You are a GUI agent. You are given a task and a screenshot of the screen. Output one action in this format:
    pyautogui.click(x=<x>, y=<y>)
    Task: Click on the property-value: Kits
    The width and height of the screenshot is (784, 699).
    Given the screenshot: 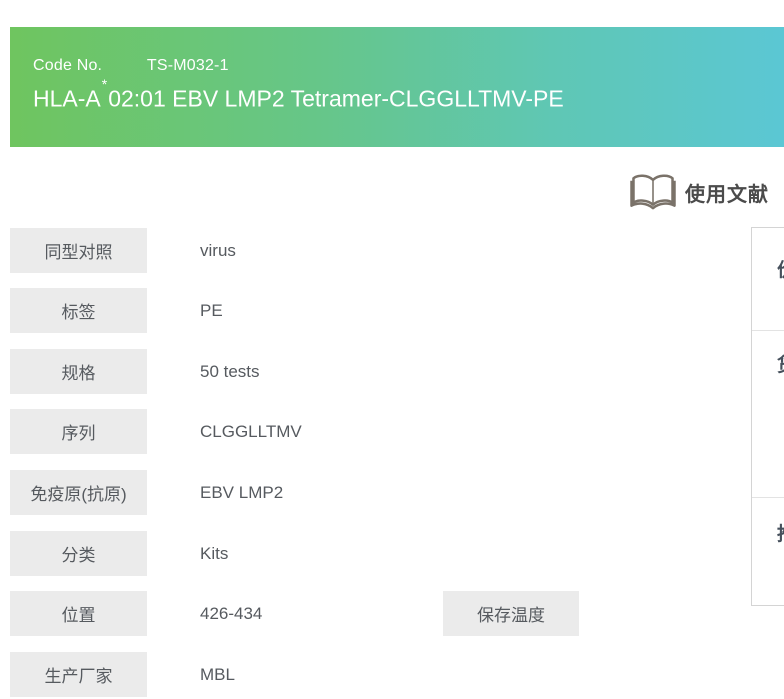 What is the action you would take?
    pyautogui.click(x=214, y=553)
    